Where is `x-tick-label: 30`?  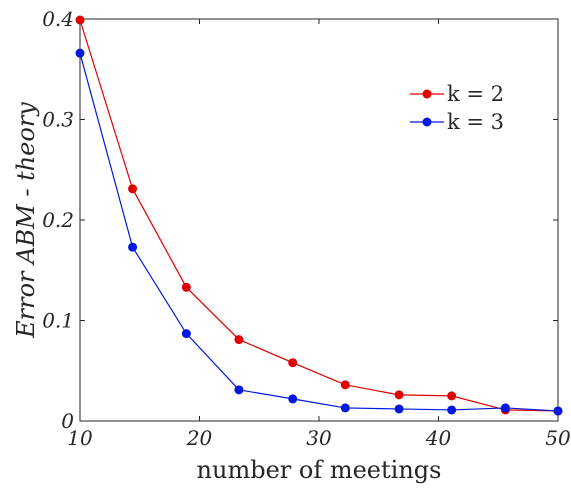 x-tick-label: 30 is located at coordinates (319, 438).